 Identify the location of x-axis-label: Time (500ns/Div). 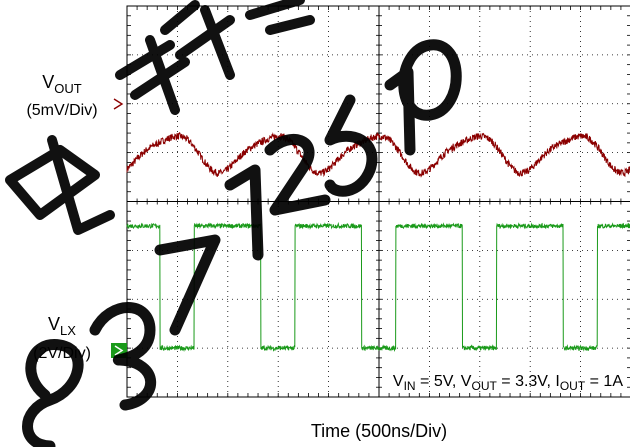
(379, 431).